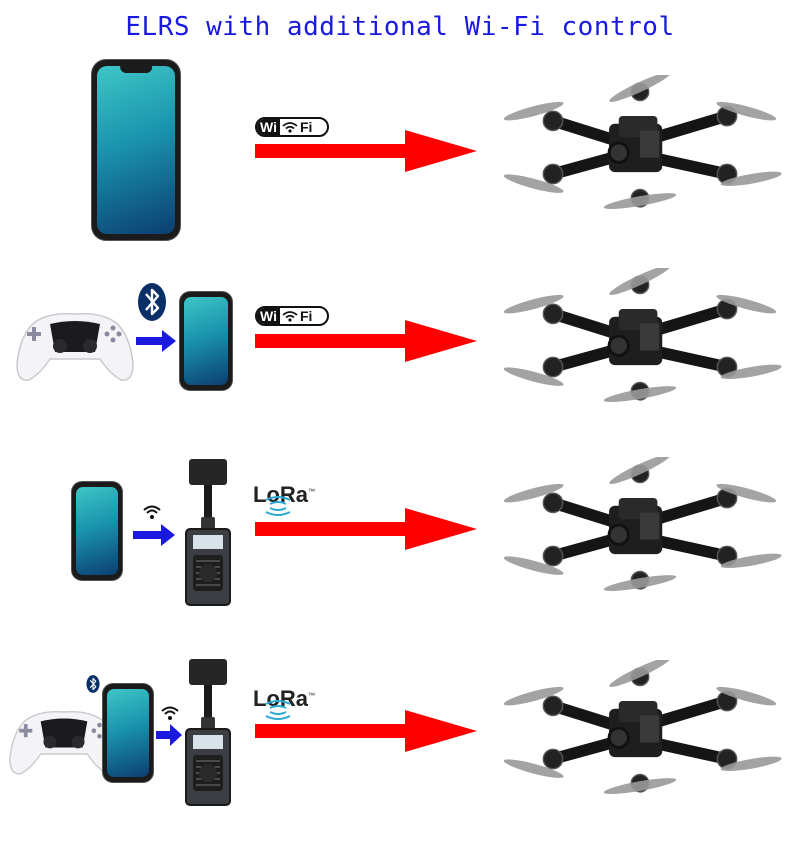 This screenshot has width=800, height=852. Describe the element at coordinates (156, 341) in the screenshot. I see `bluetooth-link-arrow` at that location.